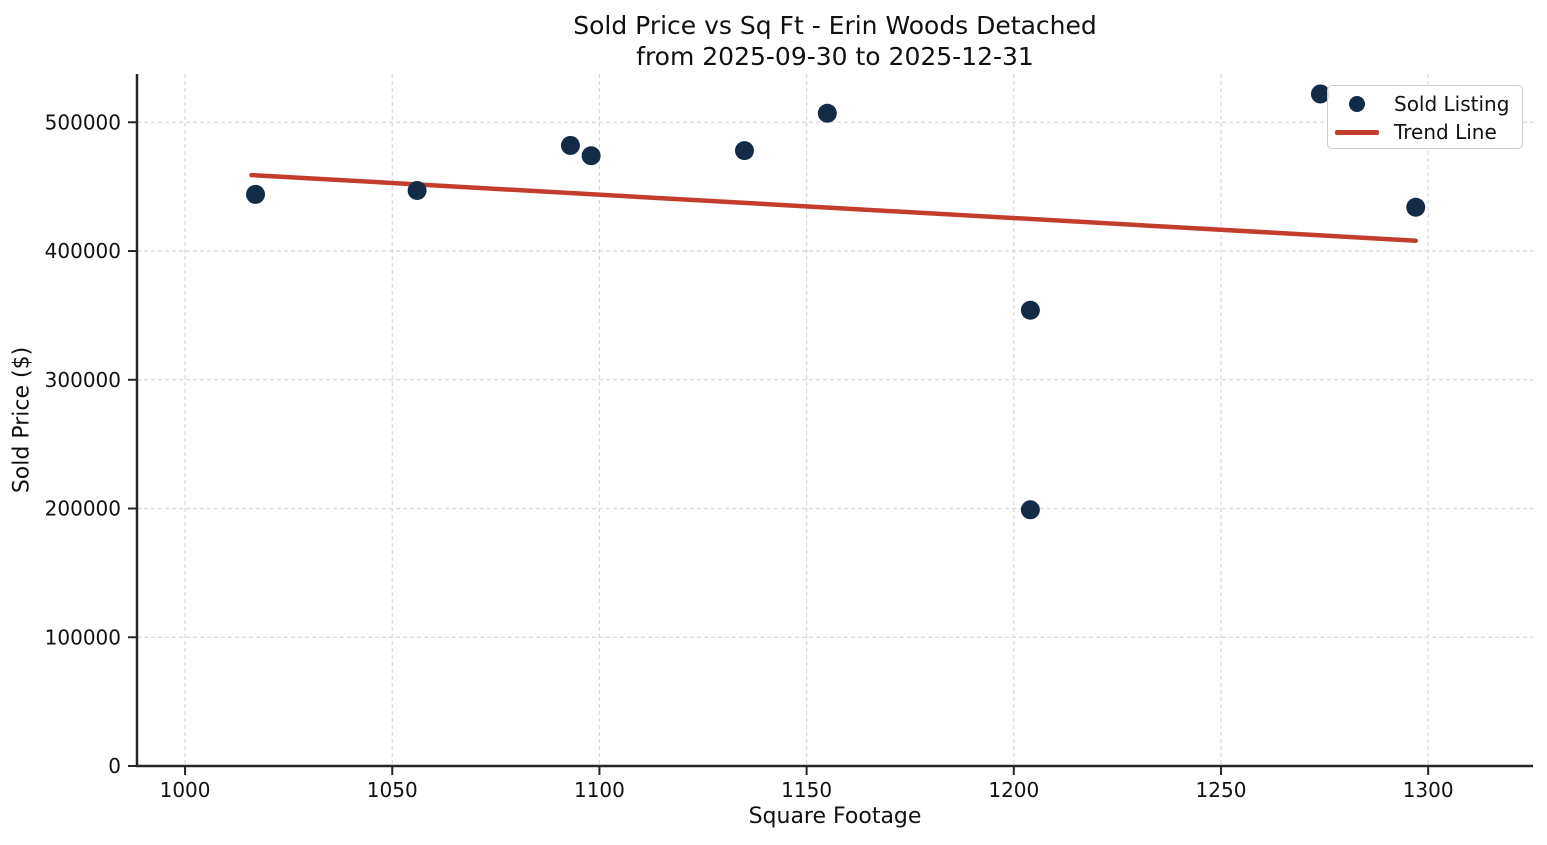 The height and width of the screenshot is (845, 1547). I want to click on legend-label-trend-line: Trend Line, so click(1445, 132).